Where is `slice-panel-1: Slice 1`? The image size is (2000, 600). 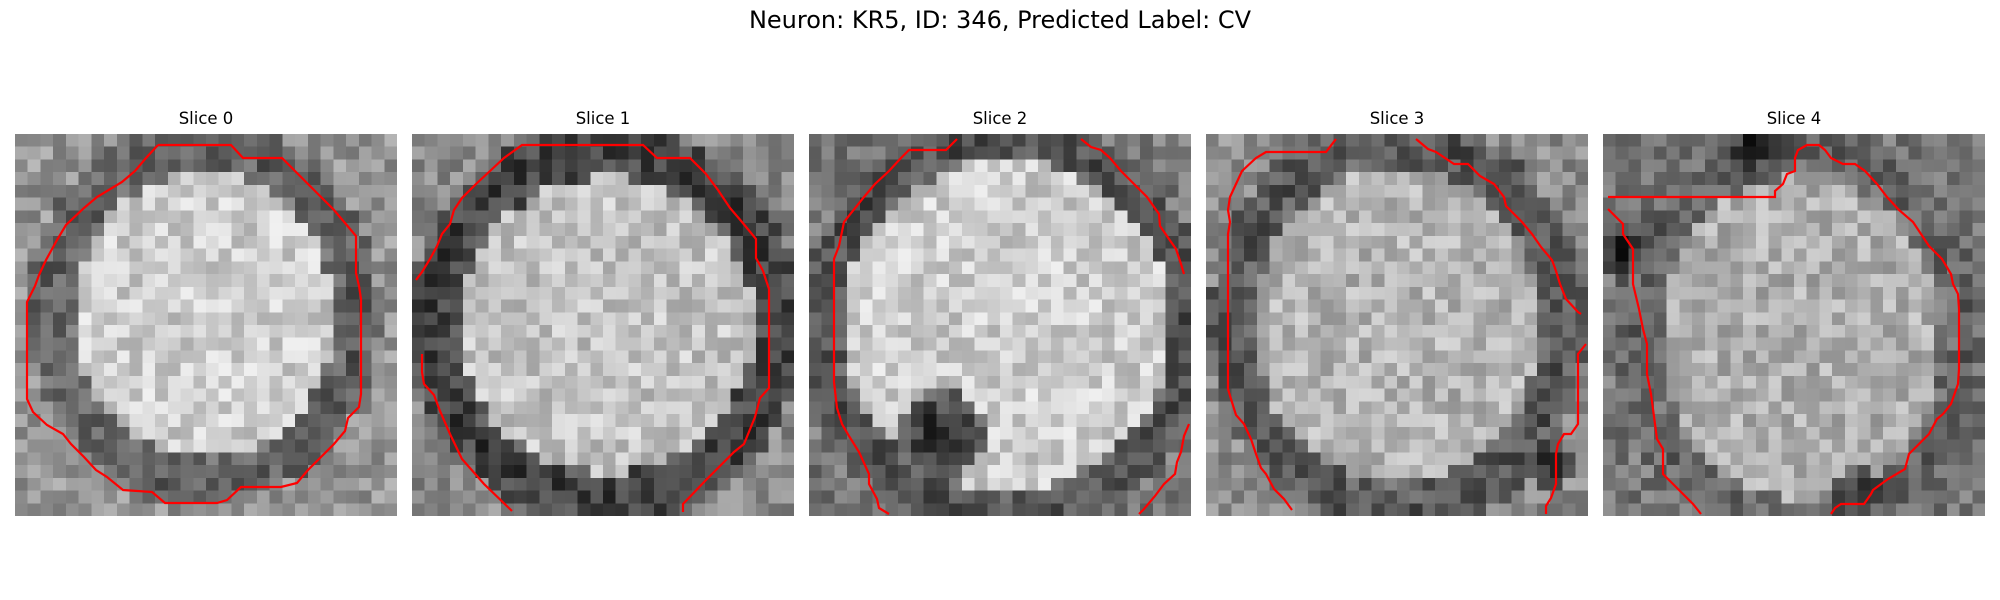 slice-panel-1: Slice 1 is located at coordinates (603, 312).